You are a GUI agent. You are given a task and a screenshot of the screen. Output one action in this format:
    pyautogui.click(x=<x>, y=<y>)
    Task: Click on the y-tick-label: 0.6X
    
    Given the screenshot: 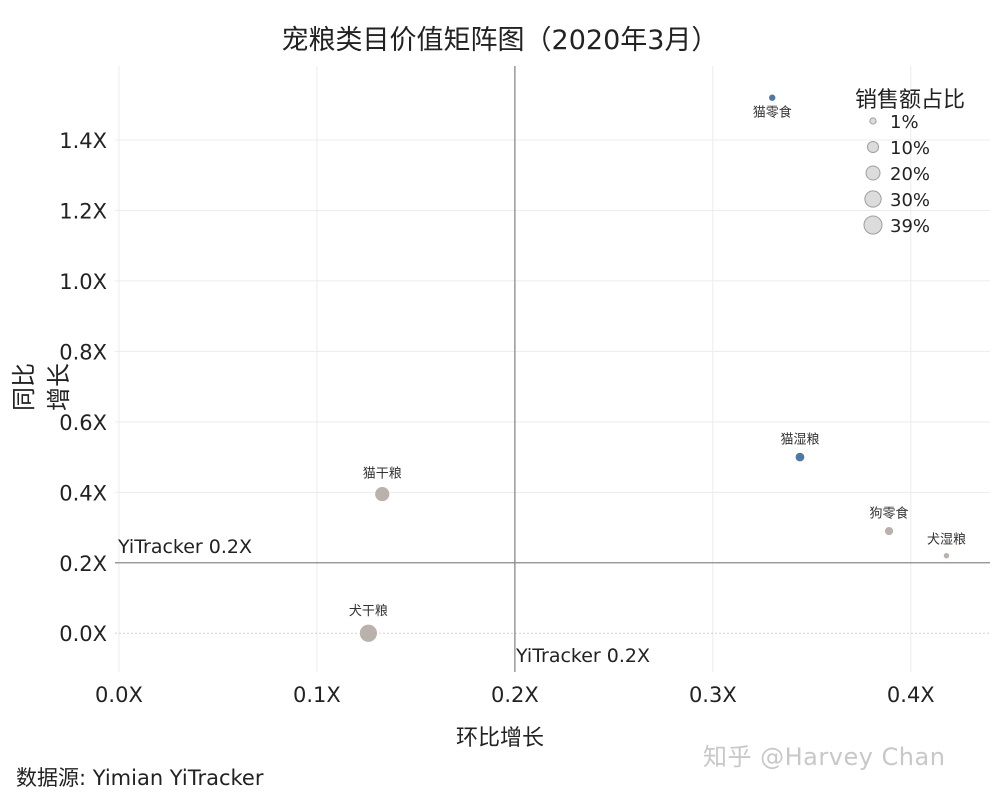 What is the action you would take?
    pyautogui.click(x=83, y=423)
    